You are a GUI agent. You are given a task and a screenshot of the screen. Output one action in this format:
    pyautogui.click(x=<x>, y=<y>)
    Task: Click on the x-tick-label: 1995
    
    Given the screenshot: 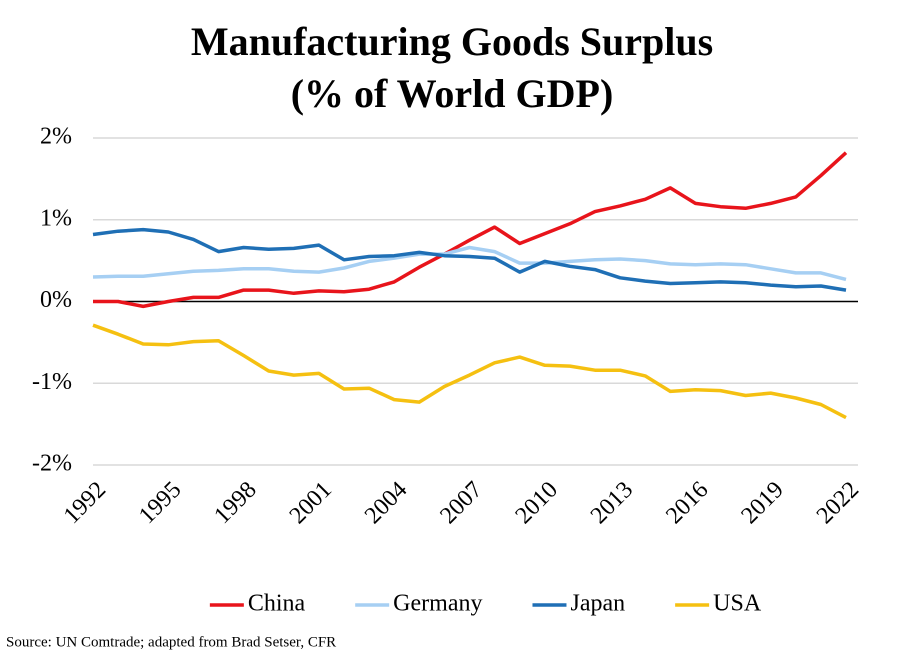 What is the action you would take?
    pyautogui.click(x=160, y=503)
    